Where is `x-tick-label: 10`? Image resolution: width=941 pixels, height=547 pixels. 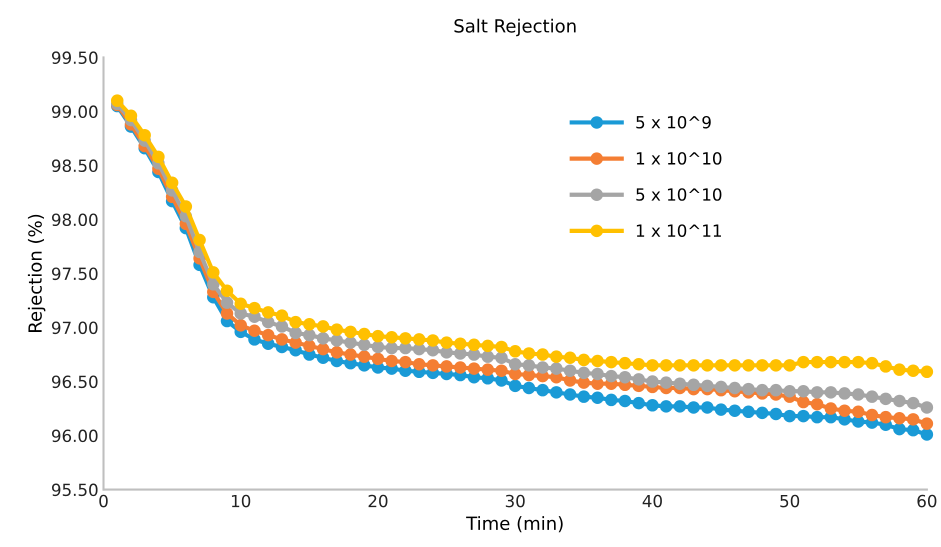
x-tick-label: 10 is located at coordinates (241, 501).